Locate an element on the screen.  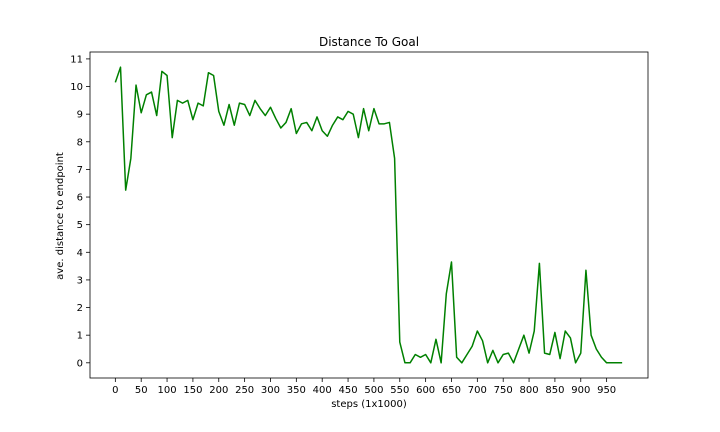
x-tick-label: 850 is located at coordinates (554, 390).